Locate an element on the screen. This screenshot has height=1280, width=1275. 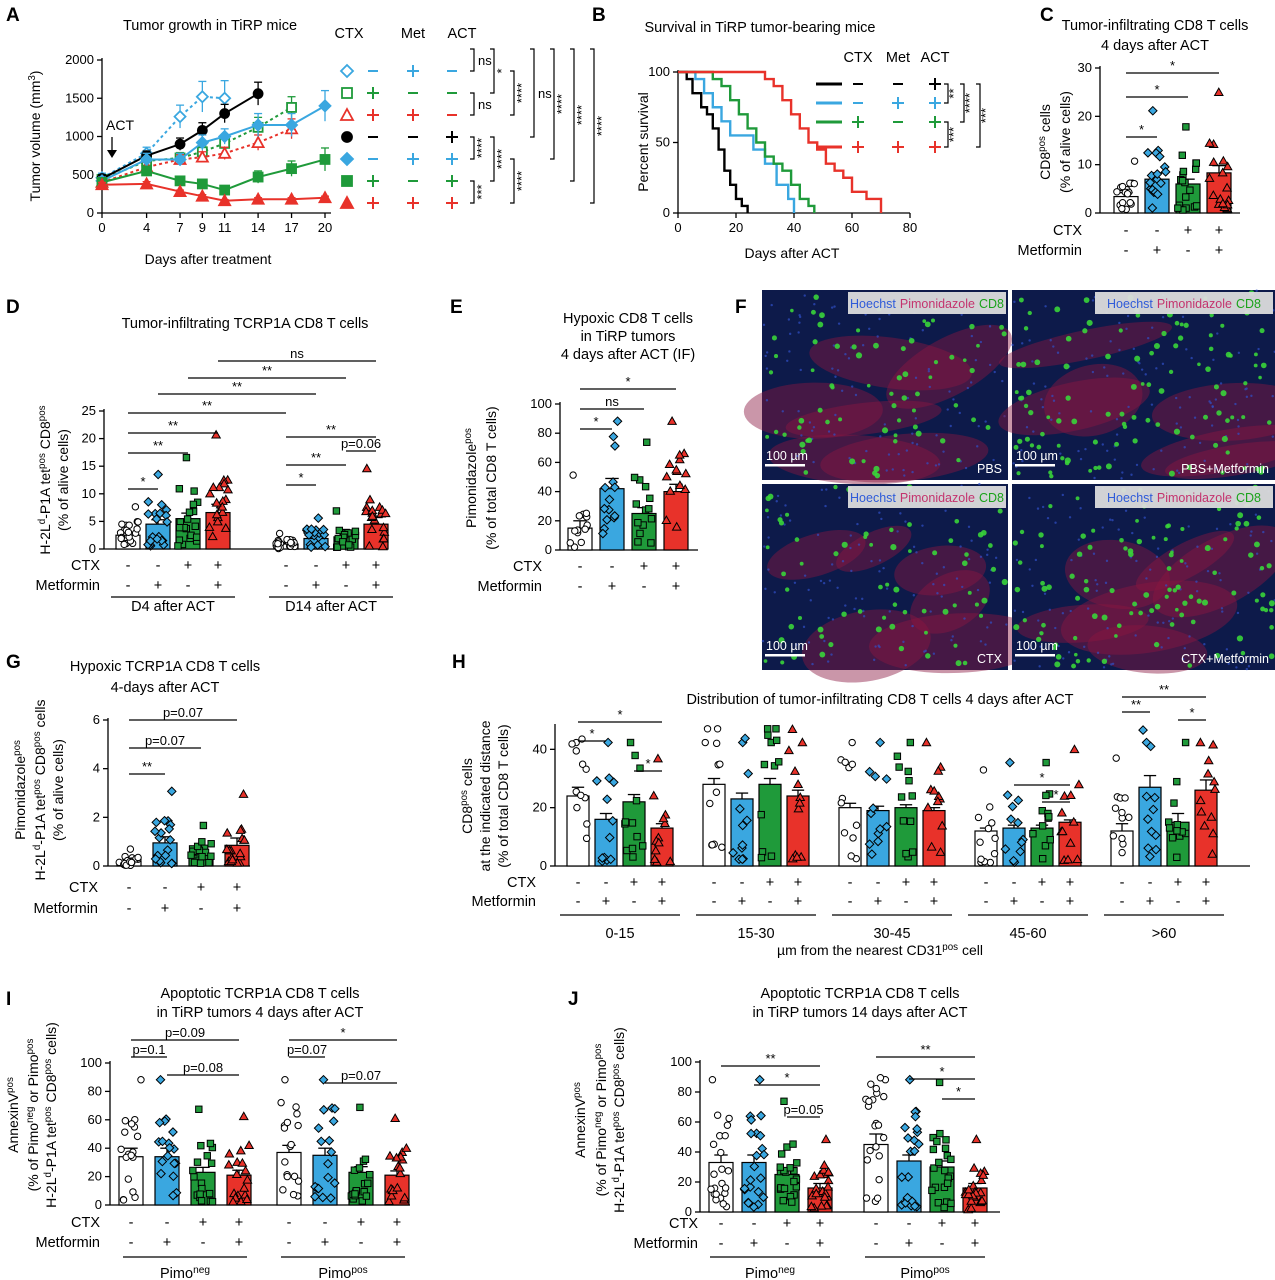
significance-label: *** is located at coordinates (985, 115).